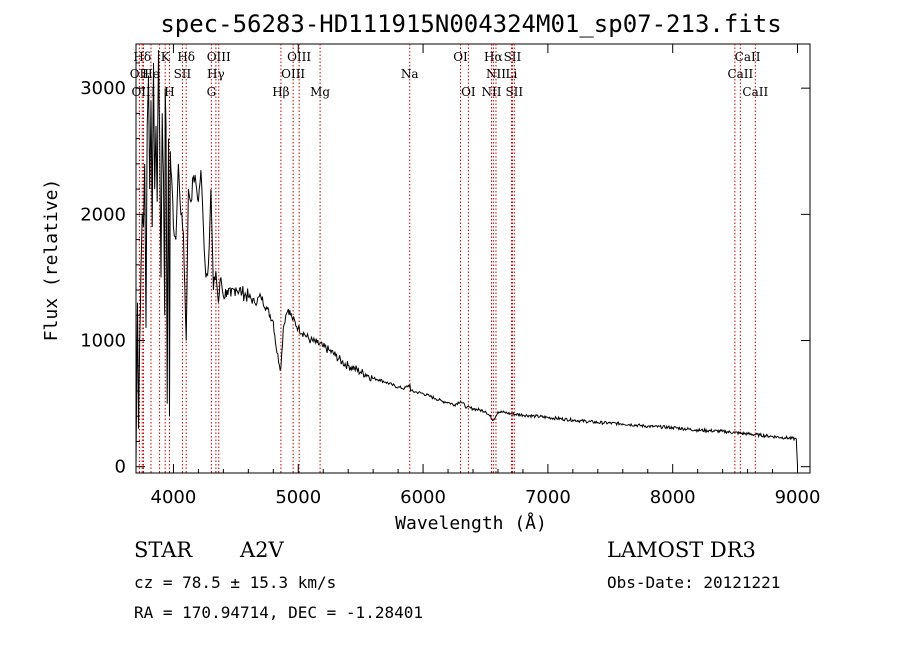 Image resolution: width=900 pixels, height=649 pixels. I want to click on y-tick-label: 3000, so click(103, 88).